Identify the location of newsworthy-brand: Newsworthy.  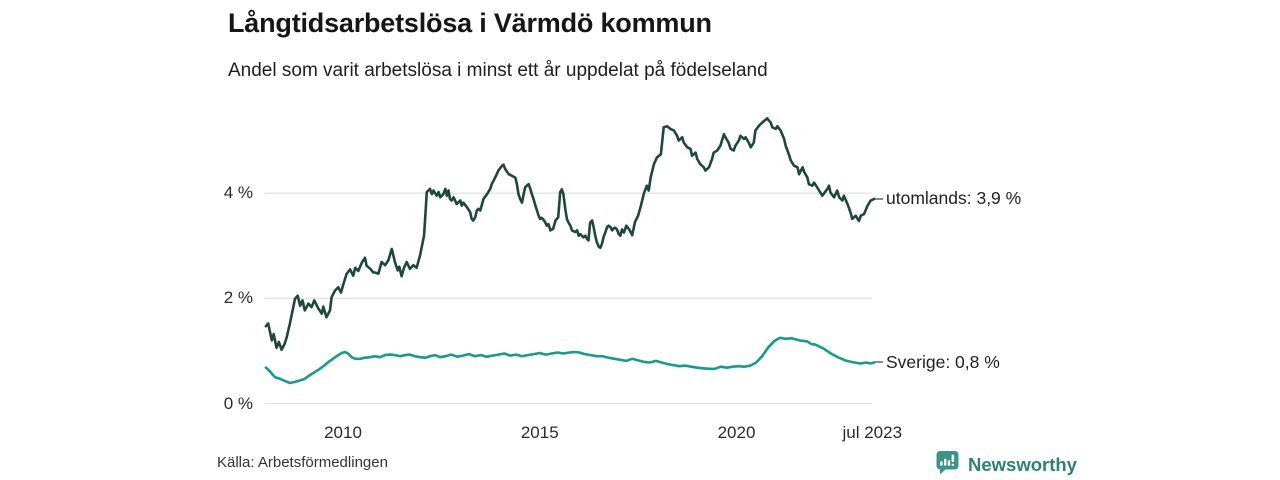
(1006, 465).